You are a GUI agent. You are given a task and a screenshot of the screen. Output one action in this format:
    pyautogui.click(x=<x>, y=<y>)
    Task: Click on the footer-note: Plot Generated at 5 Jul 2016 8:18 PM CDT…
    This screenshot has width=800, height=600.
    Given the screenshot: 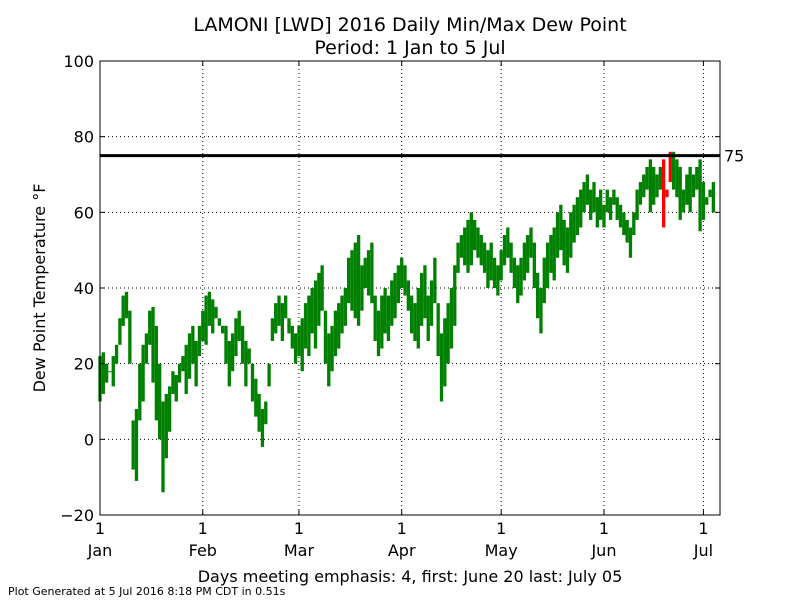 What is the action you would take?
    pyautogui.click(x=147, y=591)
    